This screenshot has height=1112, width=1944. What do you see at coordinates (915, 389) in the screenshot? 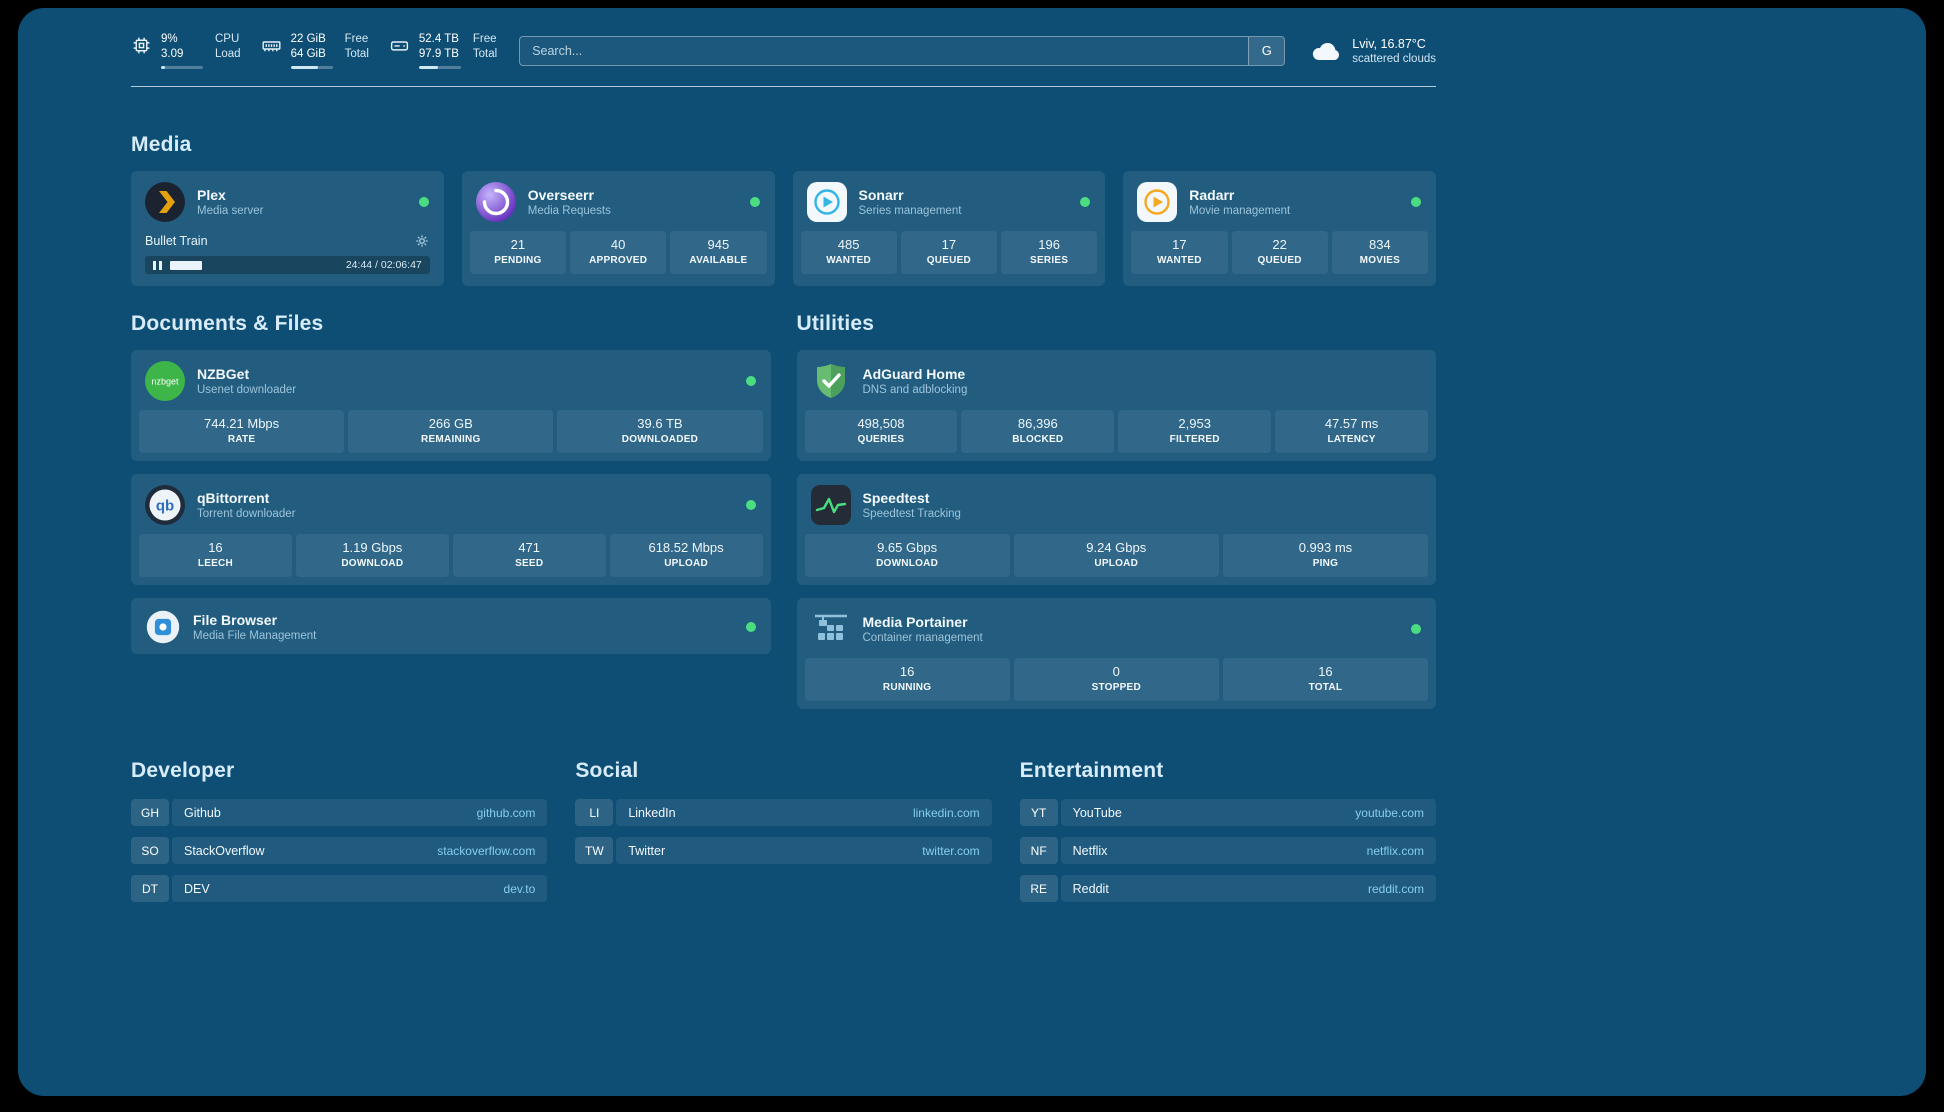
I see `service-subtitle: DNS and adblocking` at bounding box center [915, 389].